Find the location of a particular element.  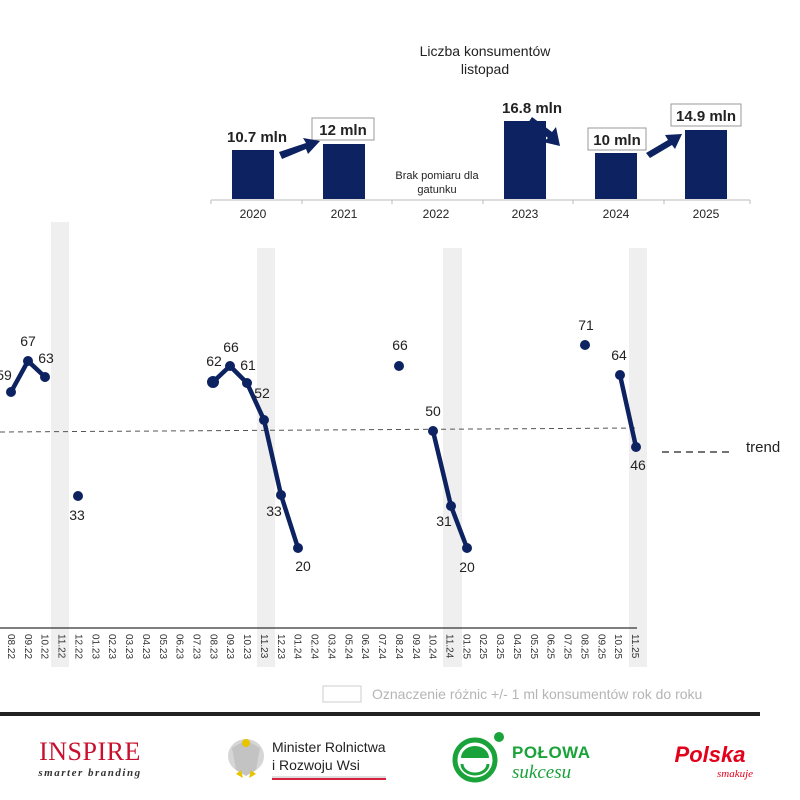

point-label: 61 is located at coordinates (248, 365).